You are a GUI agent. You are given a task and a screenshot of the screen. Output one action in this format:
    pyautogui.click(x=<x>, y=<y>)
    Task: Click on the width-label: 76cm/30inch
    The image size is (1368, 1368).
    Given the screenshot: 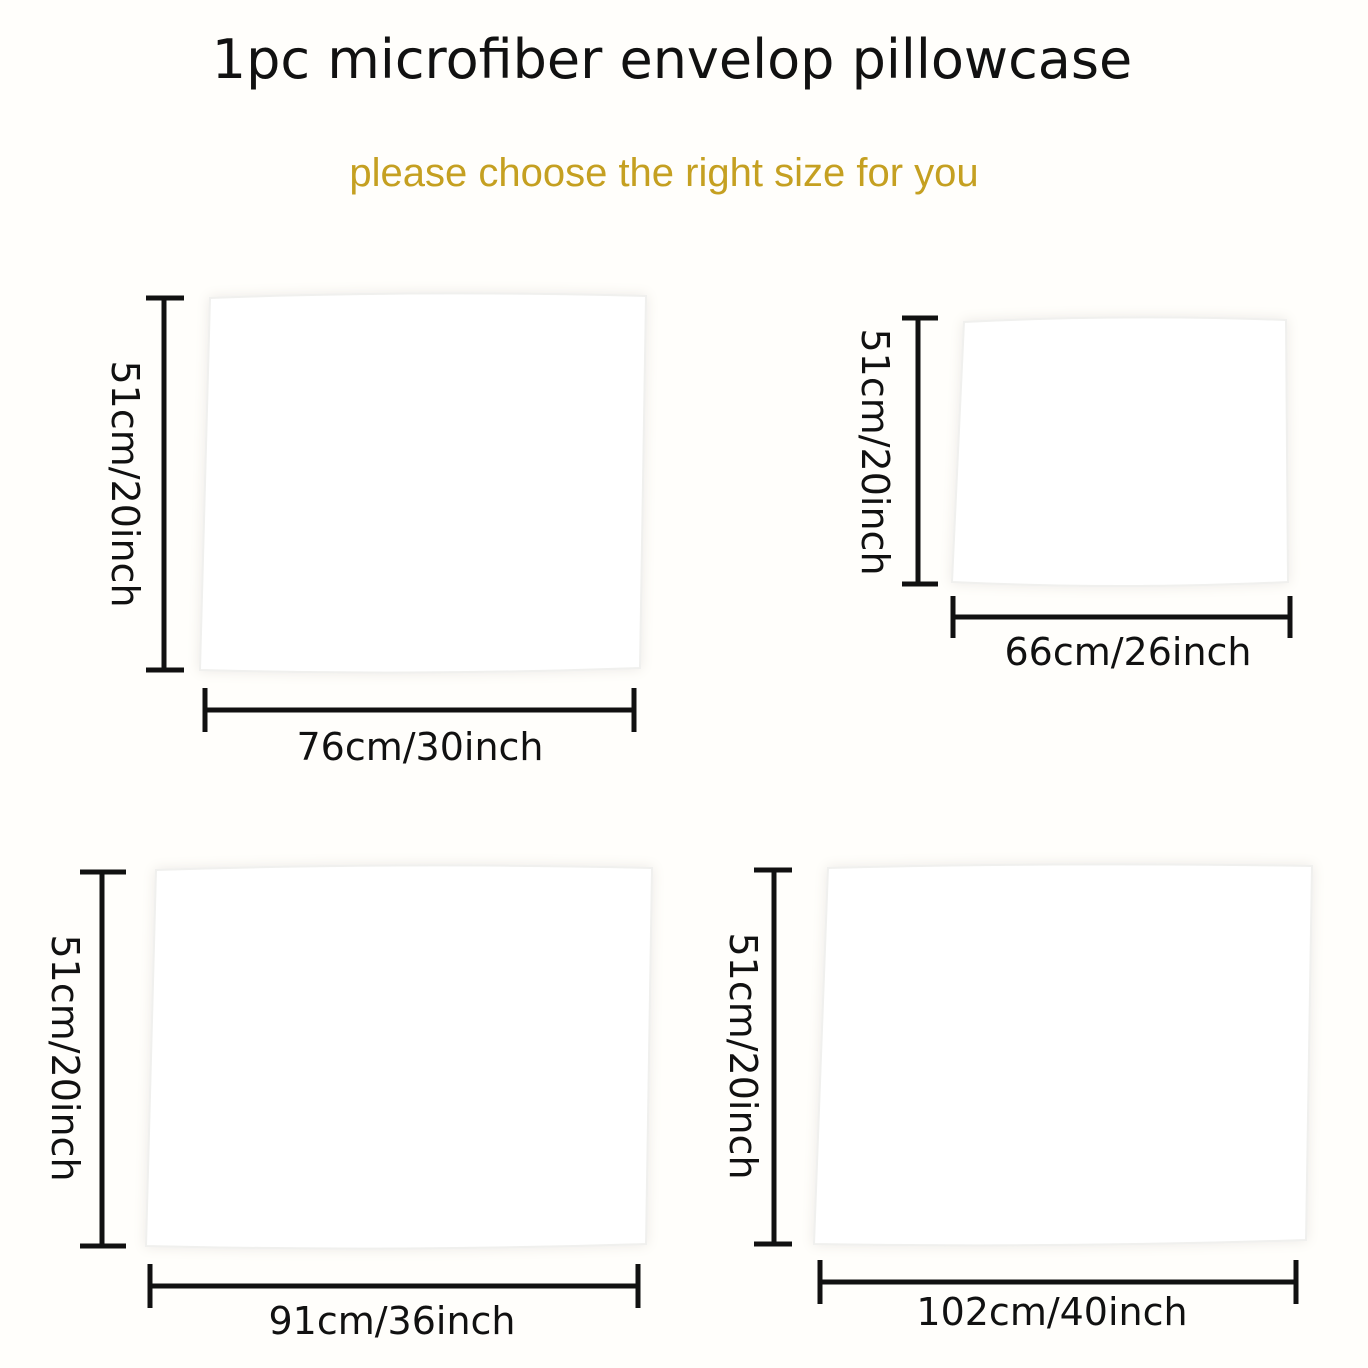 What is the action you would take?
    pyautogui.click(x=419, y=747)
    